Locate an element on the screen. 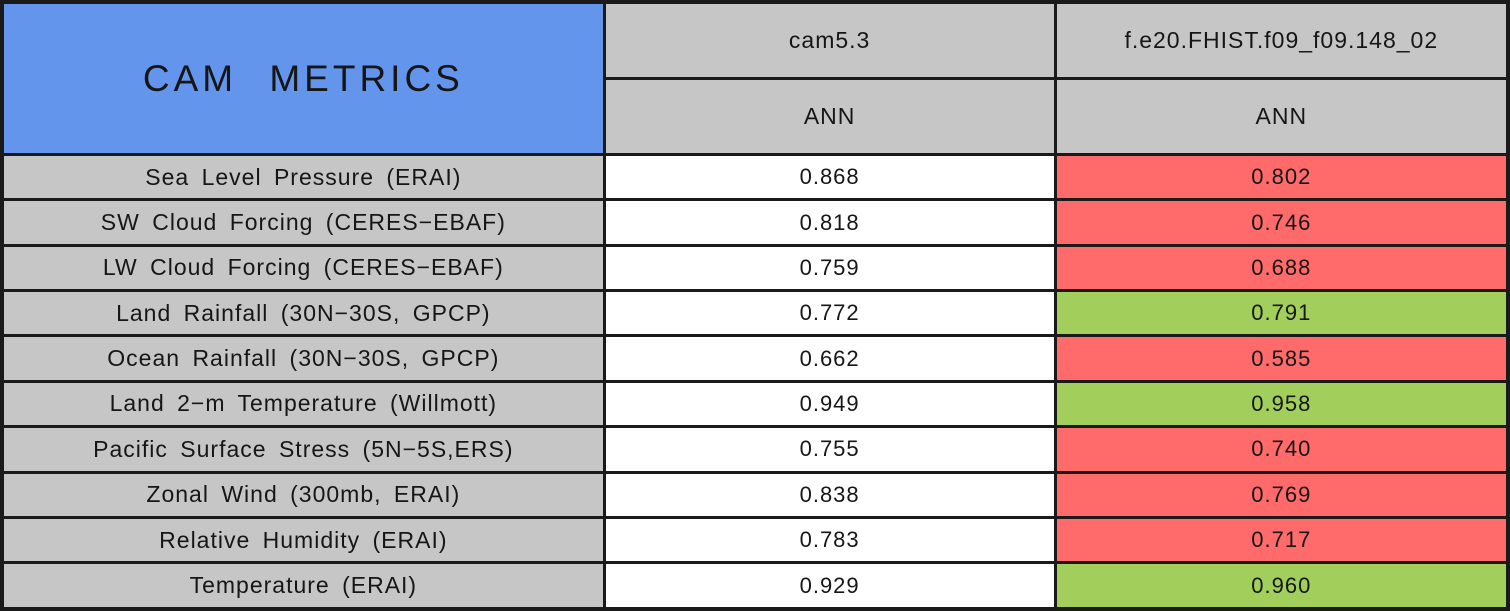 This screenshot has width=1510, height=611. test-value: 0.746 is located at coordinates (1281, 222).